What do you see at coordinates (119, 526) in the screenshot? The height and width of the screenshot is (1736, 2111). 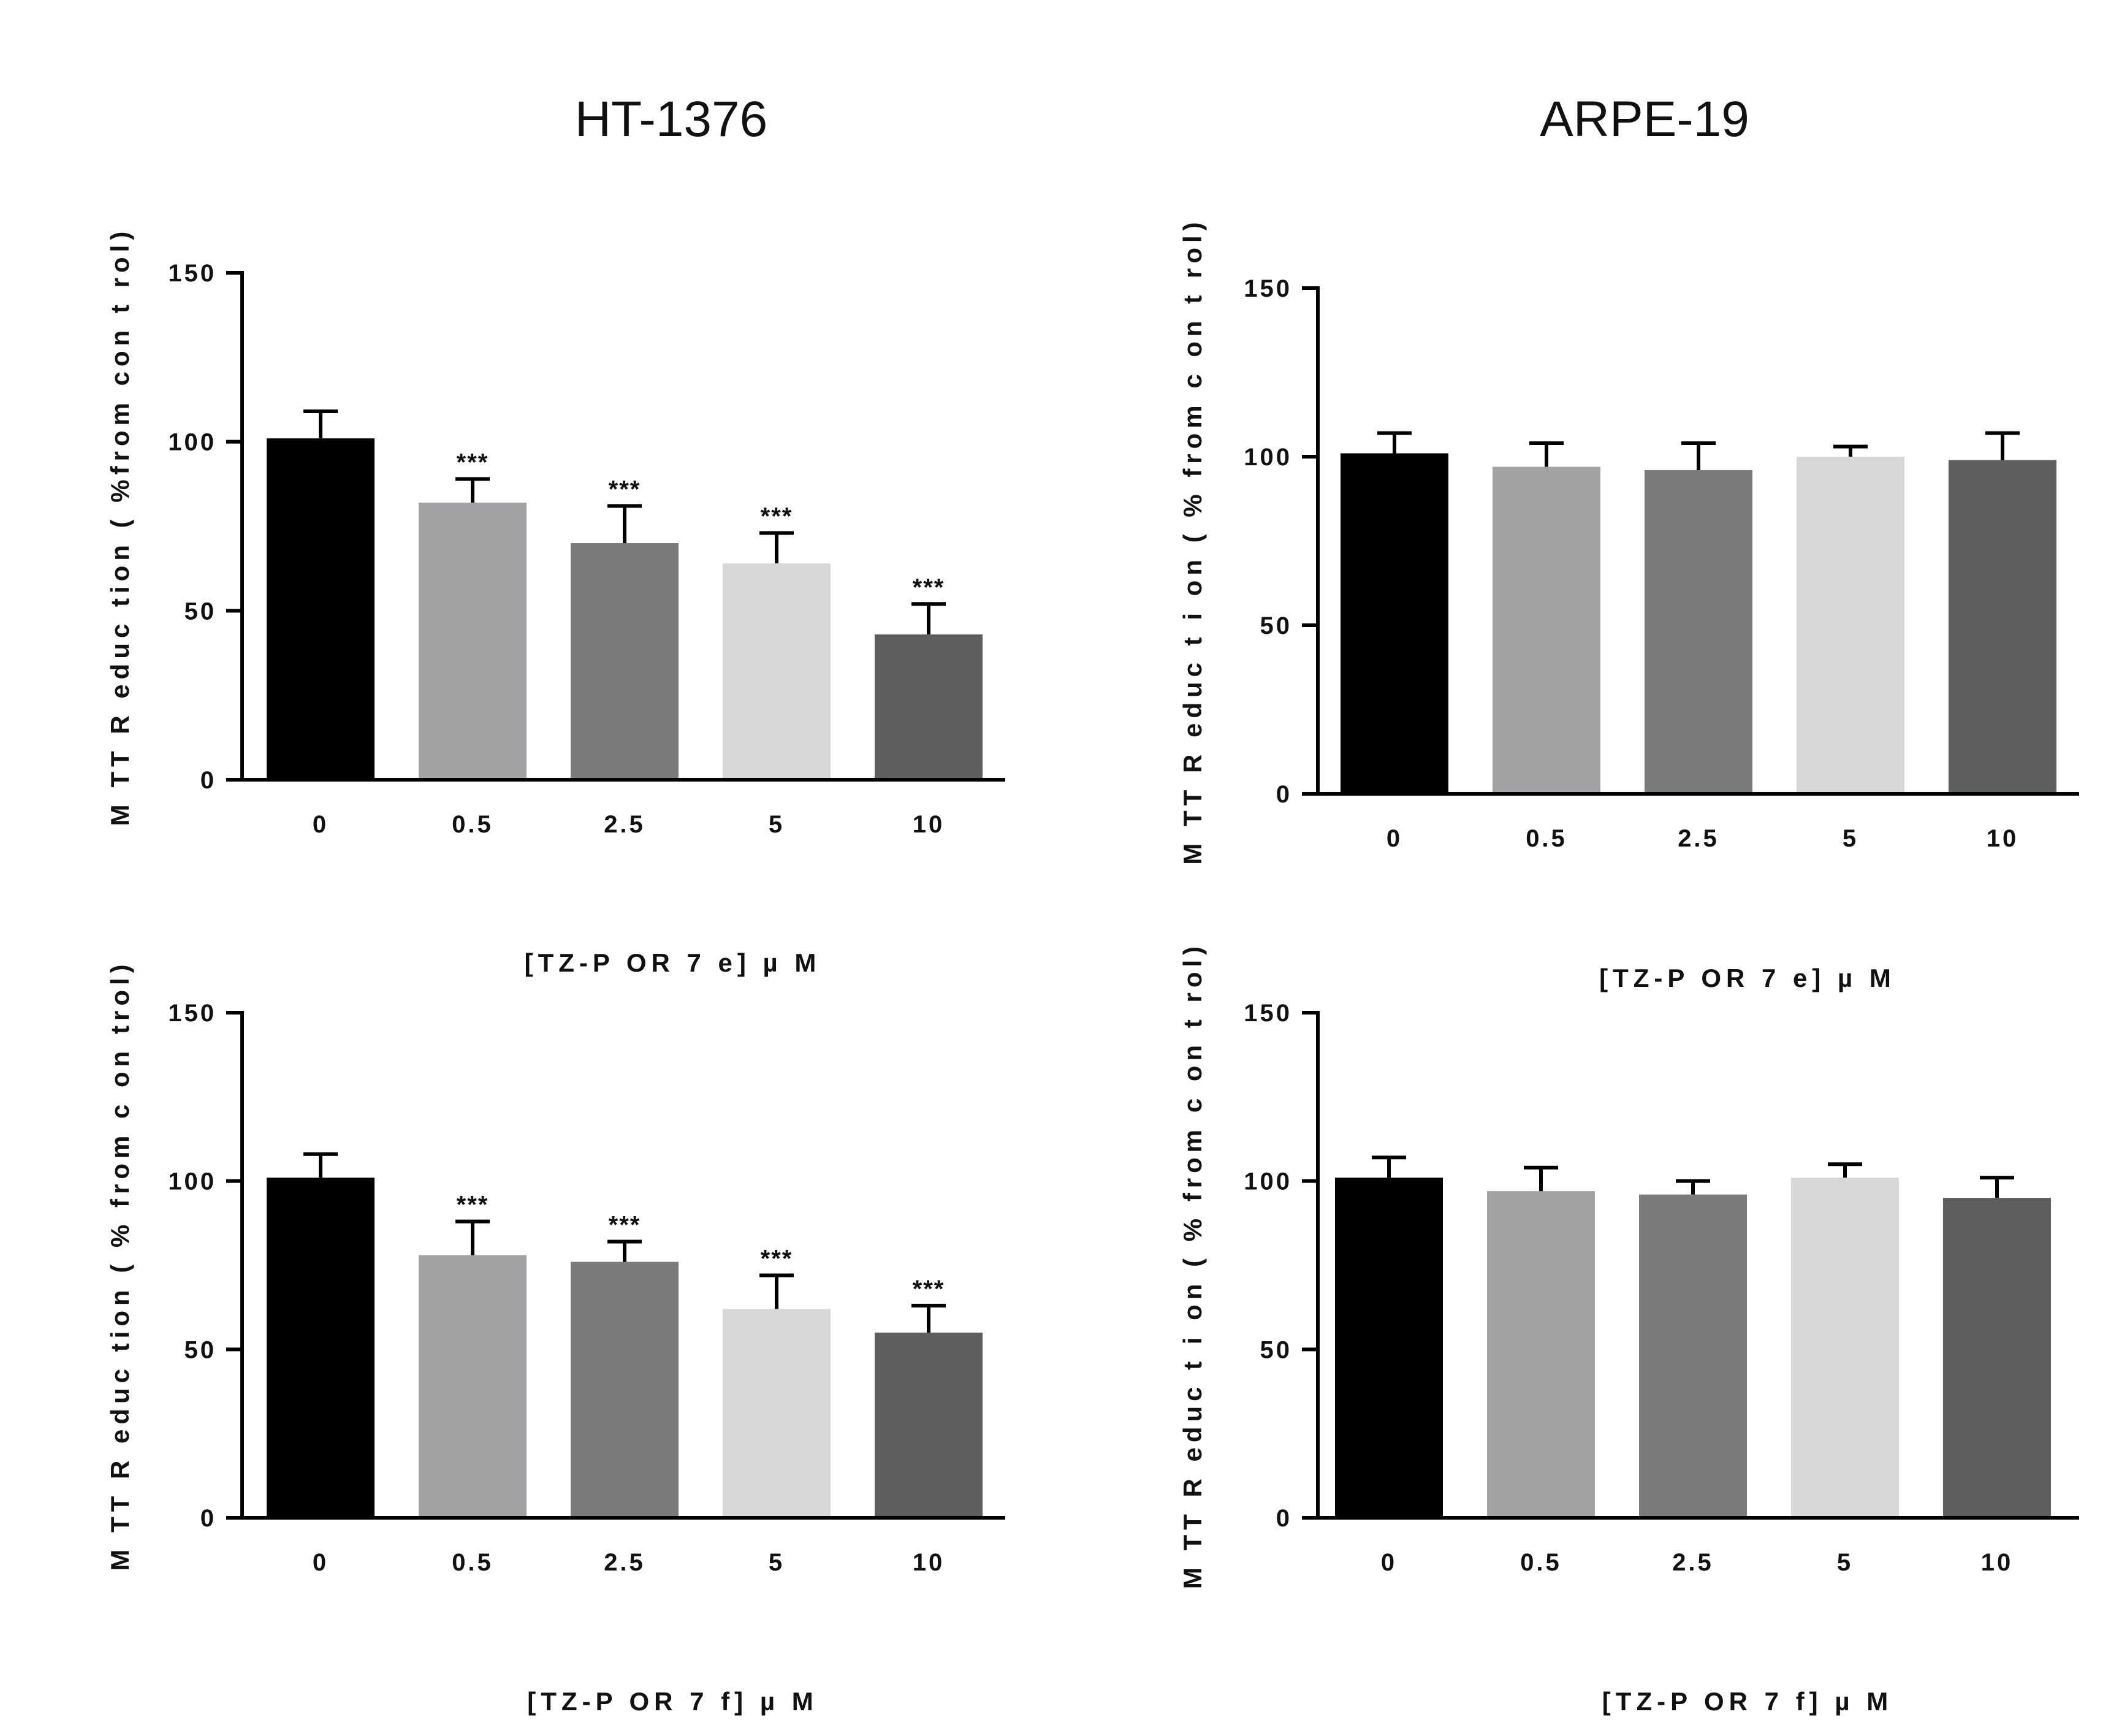 I see `y-axis-title: M TT R educ tion ( %from con t rol)` at bounding box center [119, 526].